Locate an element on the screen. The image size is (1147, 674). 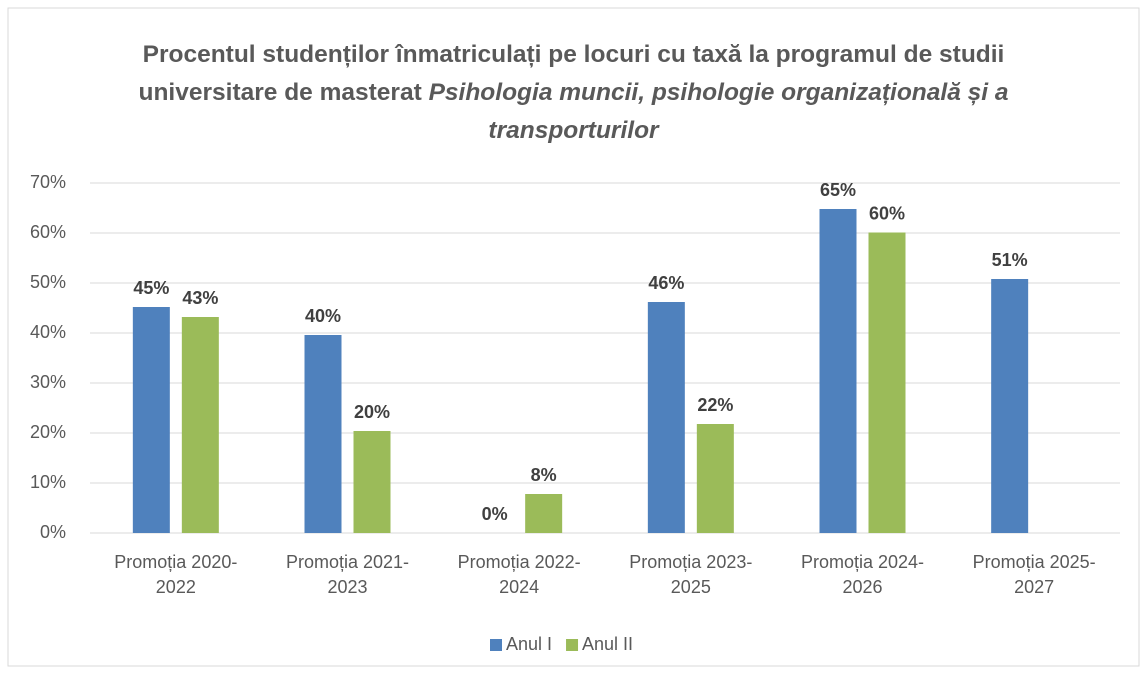
data-label: 65% is located at coordinates (838, 190).